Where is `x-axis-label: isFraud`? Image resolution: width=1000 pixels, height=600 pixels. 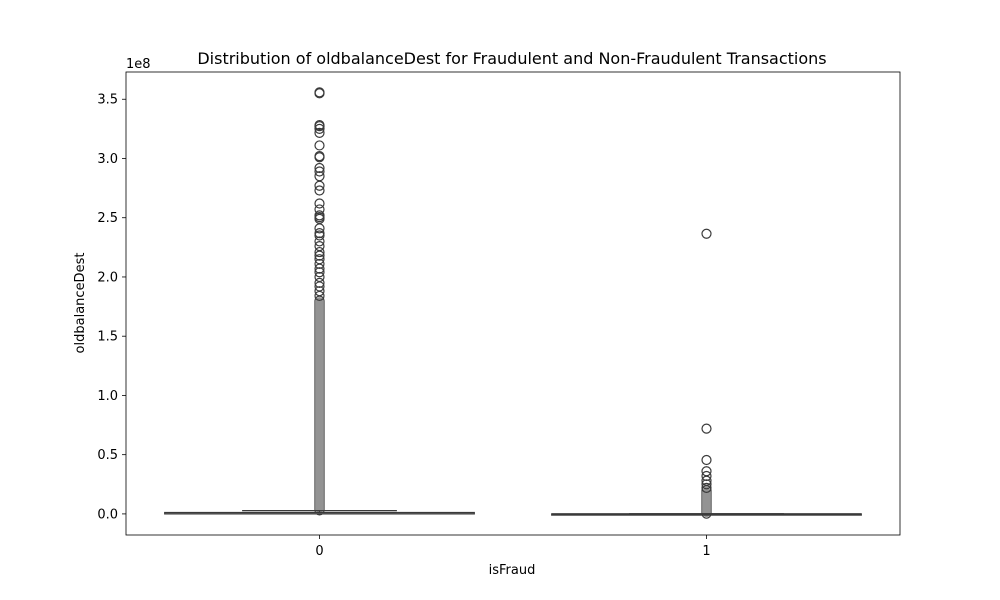 x-axis-label: isFraud is located at coordinates (512, 570).